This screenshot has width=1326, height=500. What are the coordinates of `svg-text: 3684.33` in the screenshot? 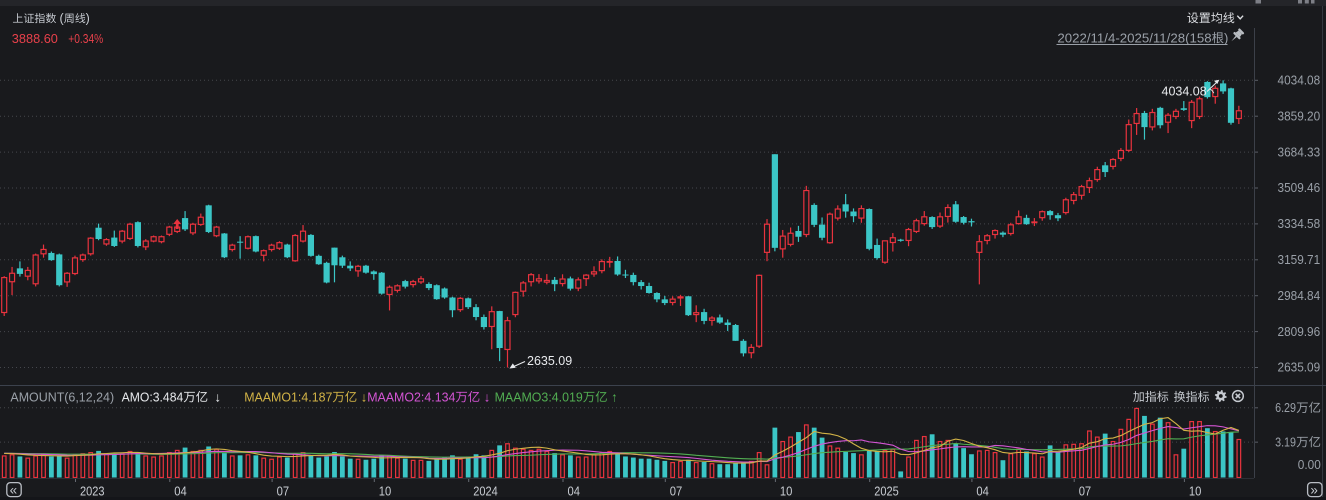 It's located at (1299, 152).